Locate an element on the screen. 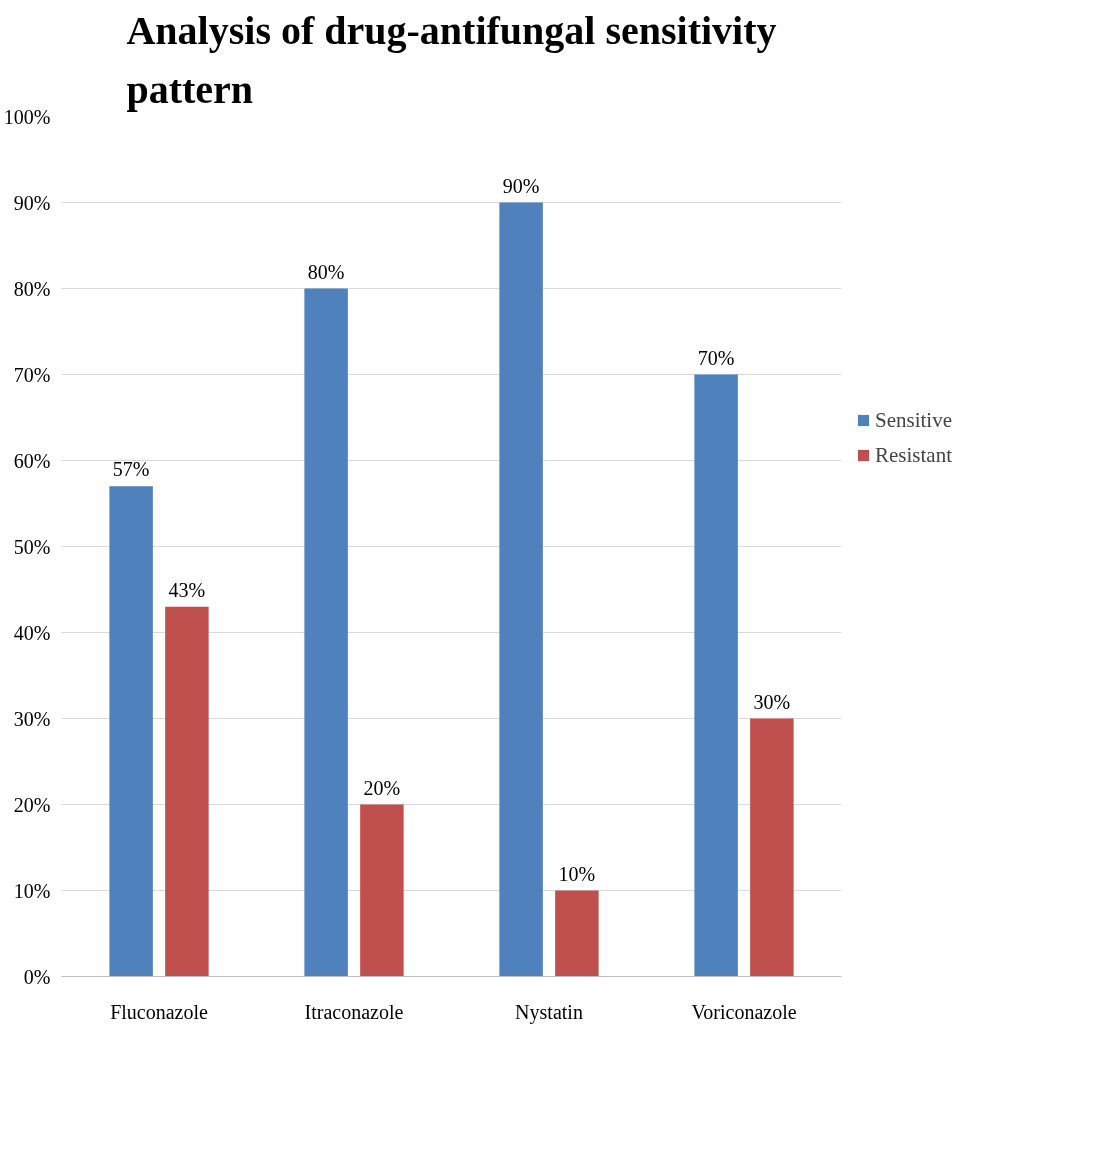  legend-label: Resistant is located at coordinates (913, 455).